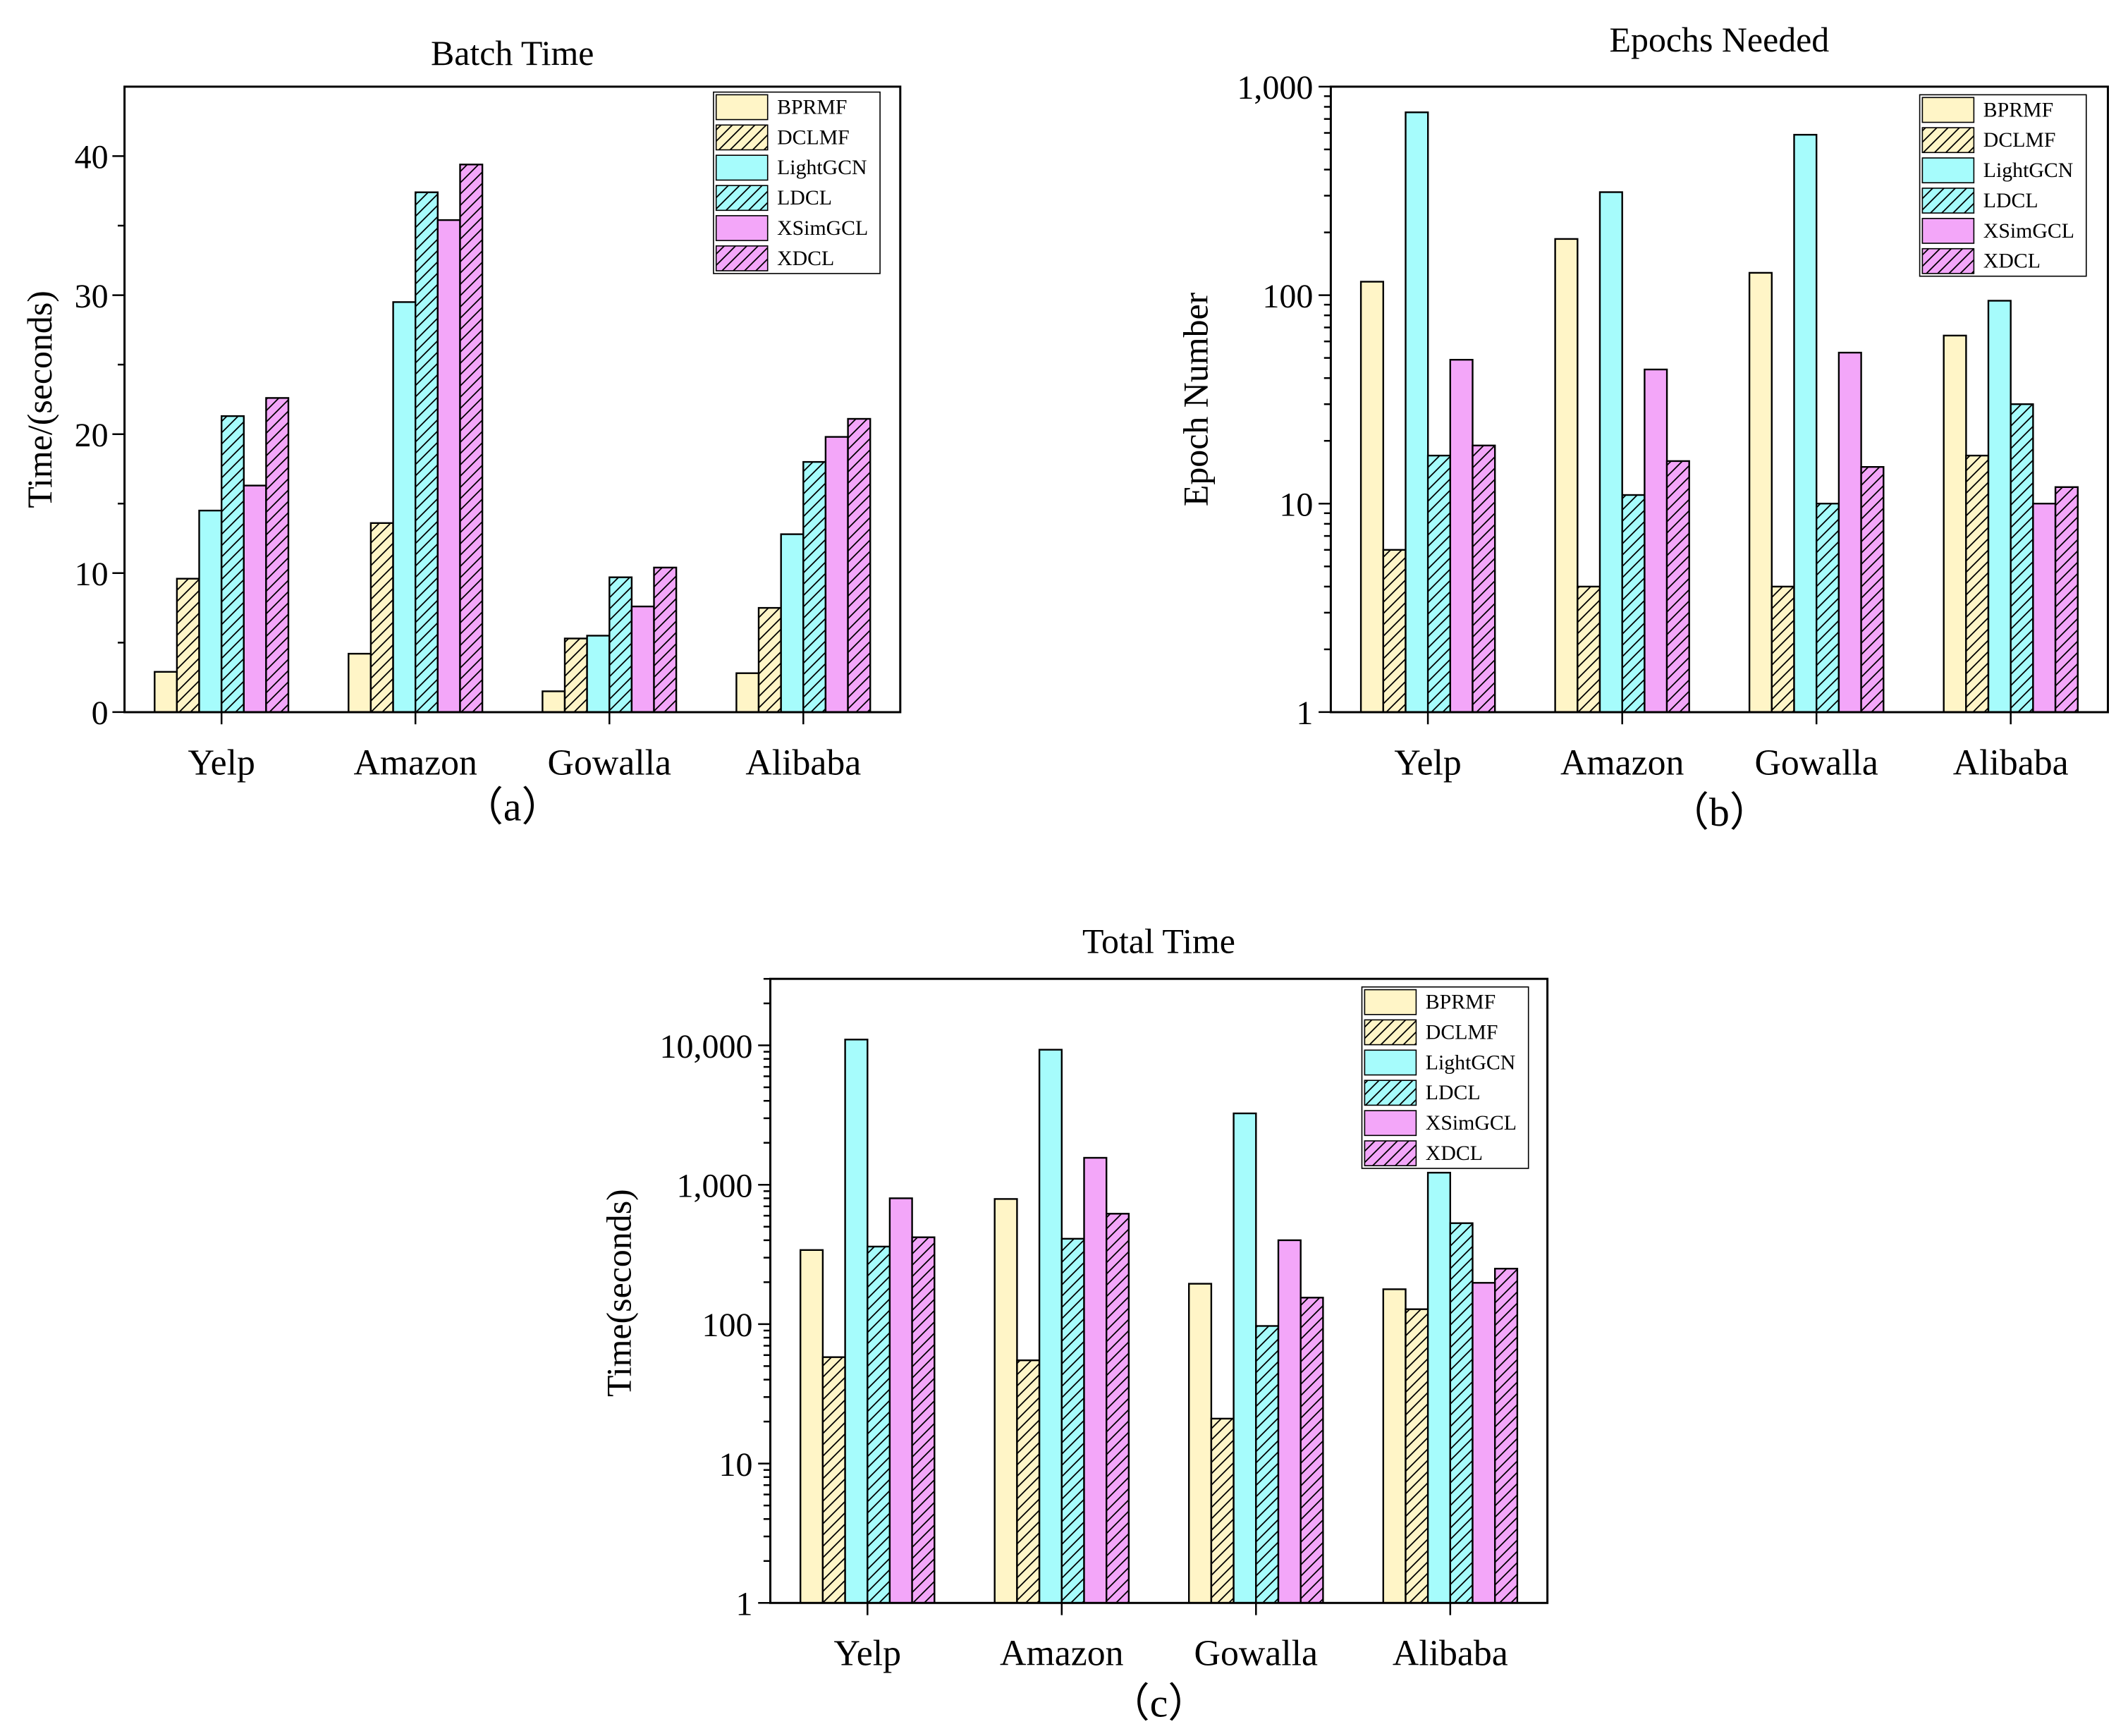 This screenshot has height=1736, width=2116. I want to click on y-axis-label: Epoch Number, so click(1196, 399).